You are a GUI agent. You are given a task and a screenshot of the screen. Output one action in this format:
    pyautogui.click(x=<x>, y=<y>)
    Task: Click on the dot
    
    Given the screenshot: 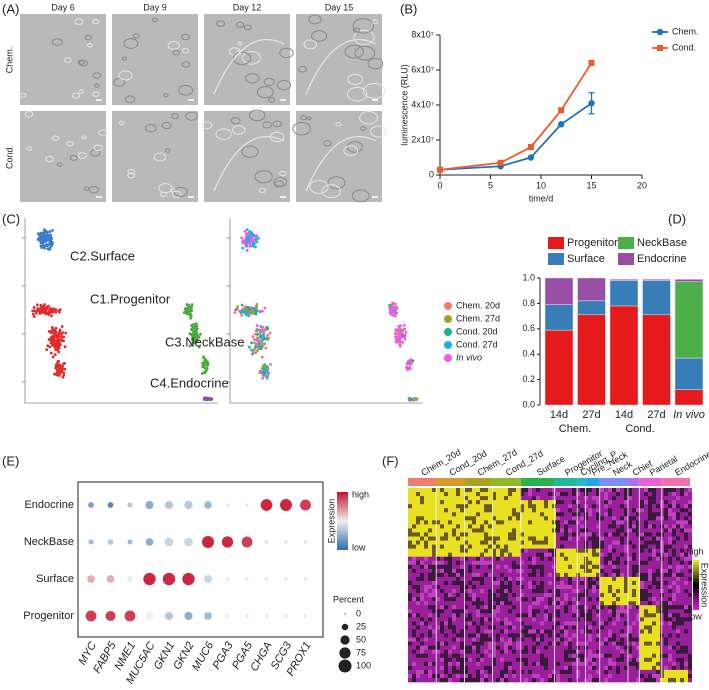 What is the action you would take?
    pyautogui.click(x=247, y=579)
    